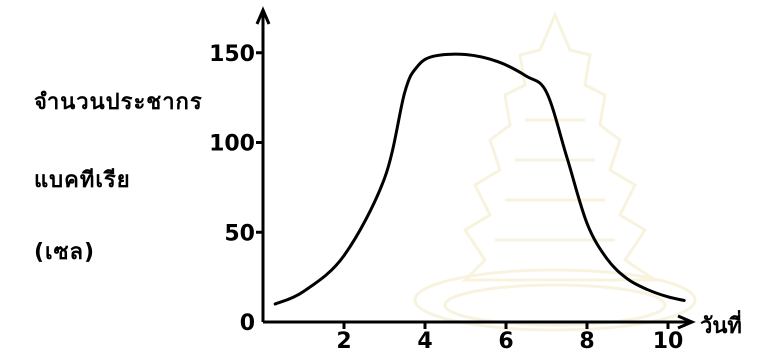 This screenshot has height=352, width=764. What do you see at coordinates (232, 54) in the screenshot?
I see `y-tick-label: 150` at bounding box center [232, 54].